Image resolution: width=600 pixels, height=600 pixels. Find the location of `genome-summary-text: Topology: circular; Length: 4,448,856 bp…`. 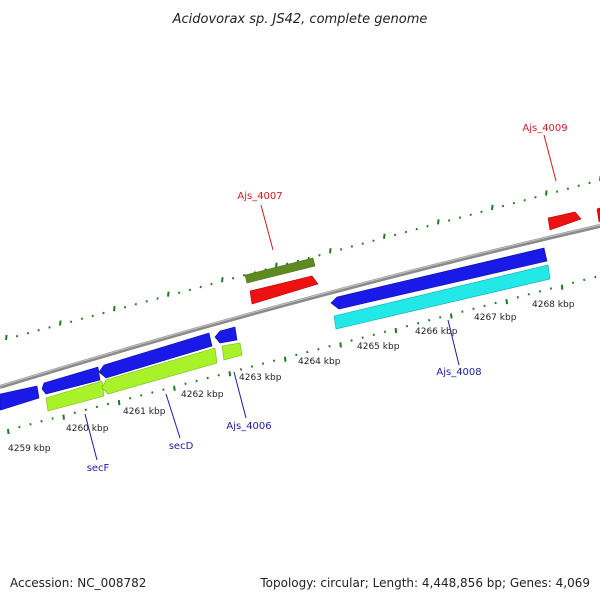

genome-summary-text: Topology: circular; Length: 4,448,856 bp… is located at coordinates (425, 583).